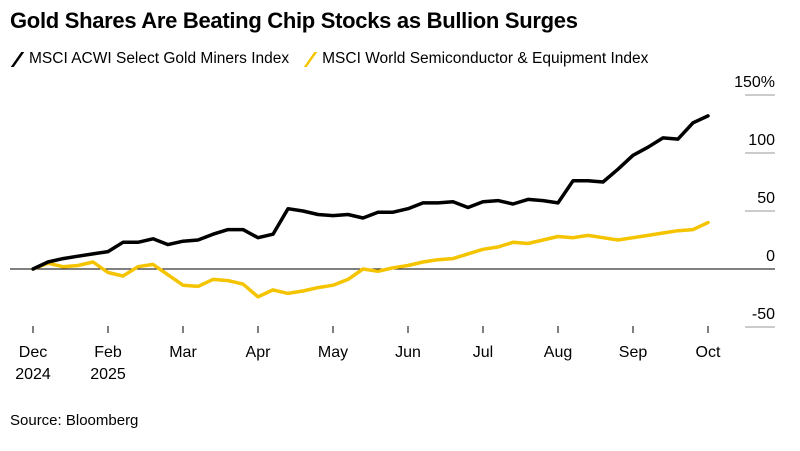 The image size is (800, 451). What do you see at coordinates (33, 363) in the screenshot?
I see `x-tick-label: Dec 2024` at bounding box center [33, 363].